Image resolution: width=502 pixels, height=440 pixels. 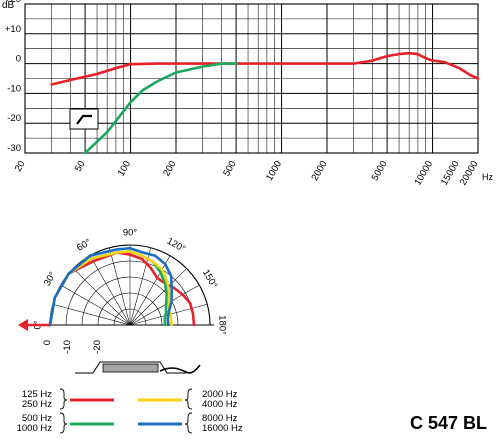 I want to click on frequency-y-tick-label: -10, so click(x=14, y=88).